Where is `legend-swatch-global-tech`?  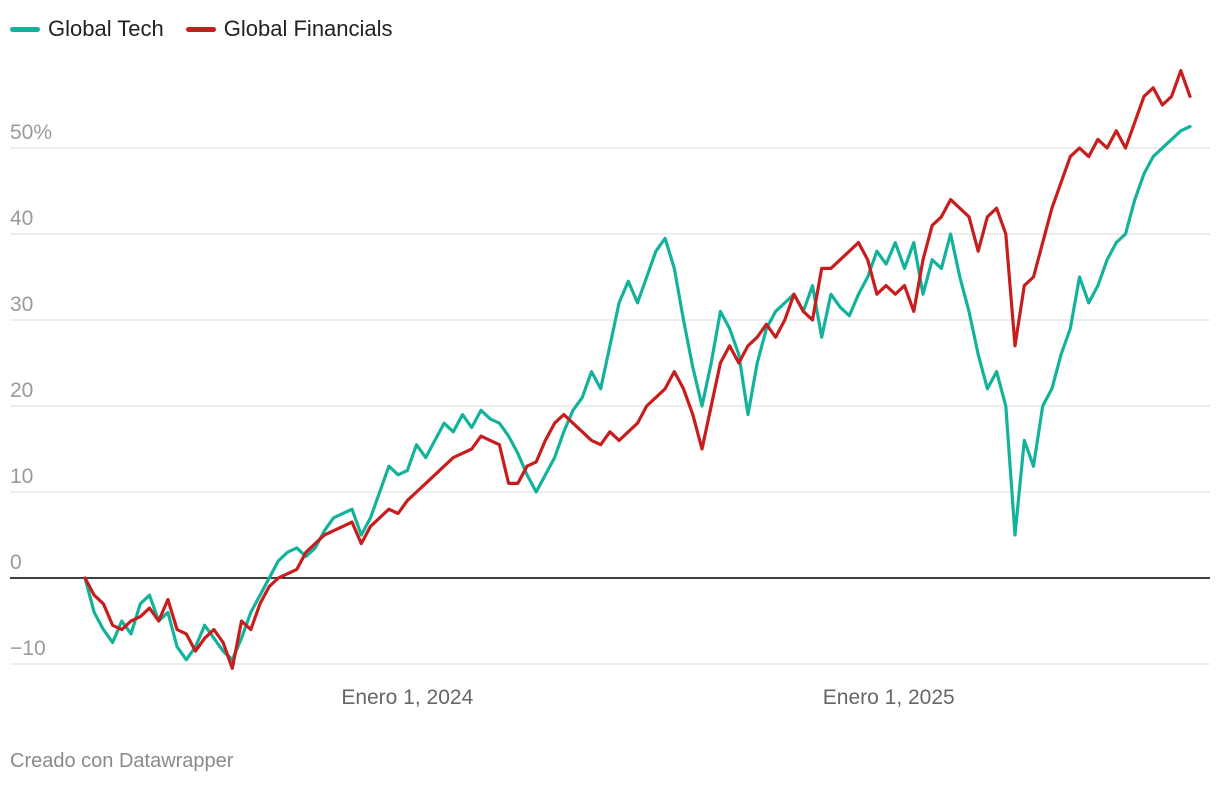 legend-swatch-global-tech is located at coordinates (25, 29).